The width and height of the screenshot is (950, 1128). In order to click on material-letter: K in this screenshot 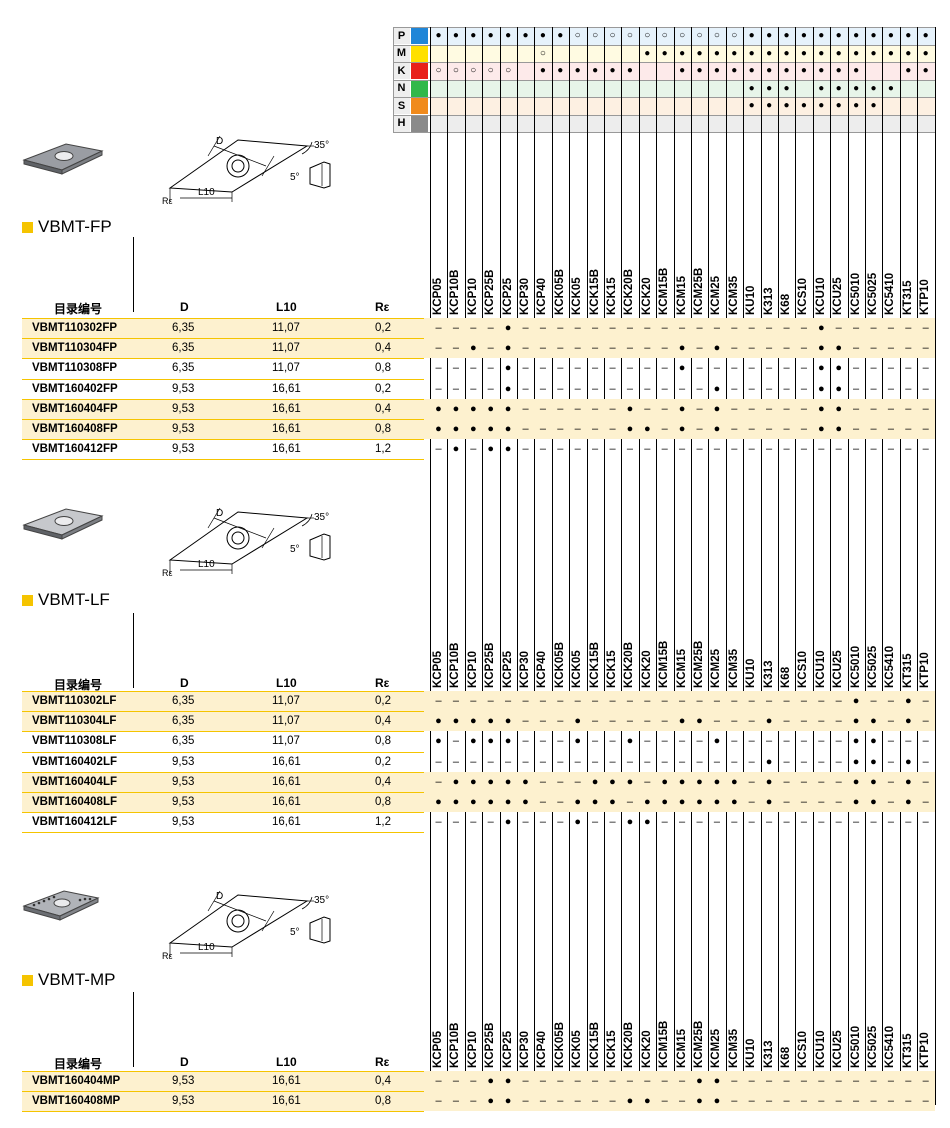, I will do `click(401, 70)`.